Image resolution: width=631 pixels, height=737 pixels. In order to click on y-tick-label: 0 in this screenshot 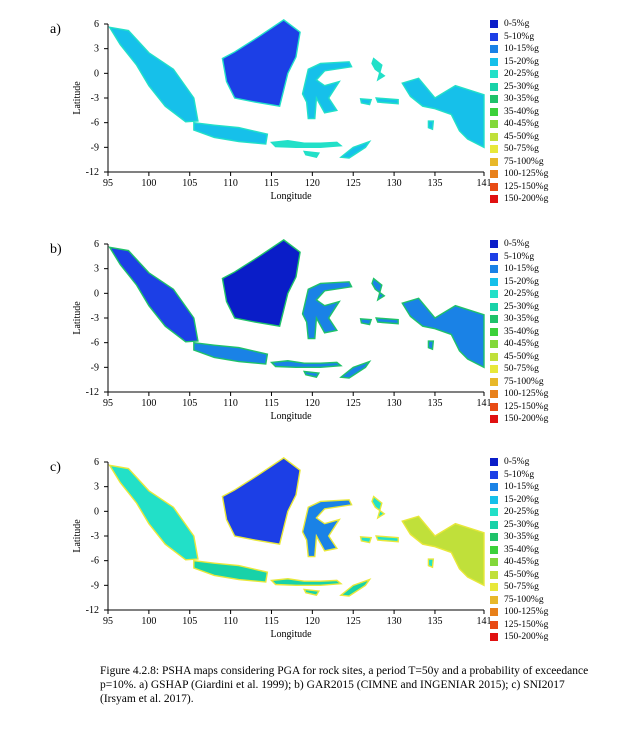, I will do `click(96, 511)`.